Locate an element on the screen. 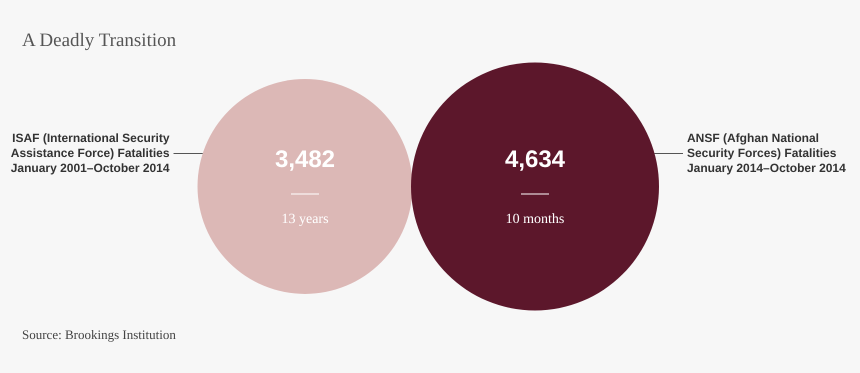 This screenshot has width=860, height=373. category-label: ANSF (Afghan National Security Forces) Fatalities January 2014–October 2014 is located at coordinates (767, 153).